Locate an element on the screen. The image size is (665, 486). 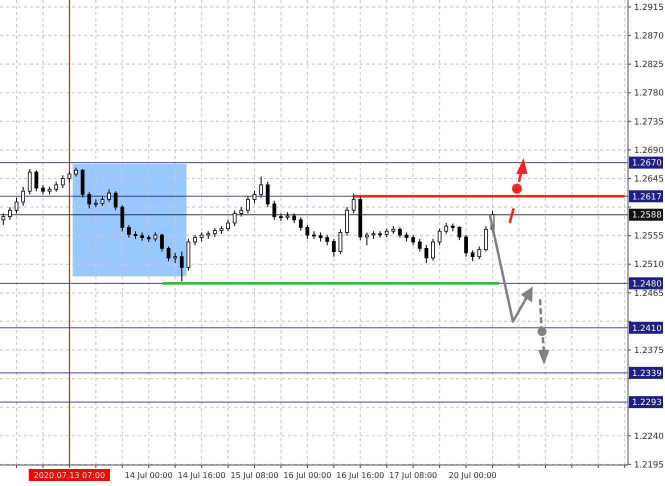
x-tick-label: 14 Jul 00:00 is located at coordinates (148, 475).